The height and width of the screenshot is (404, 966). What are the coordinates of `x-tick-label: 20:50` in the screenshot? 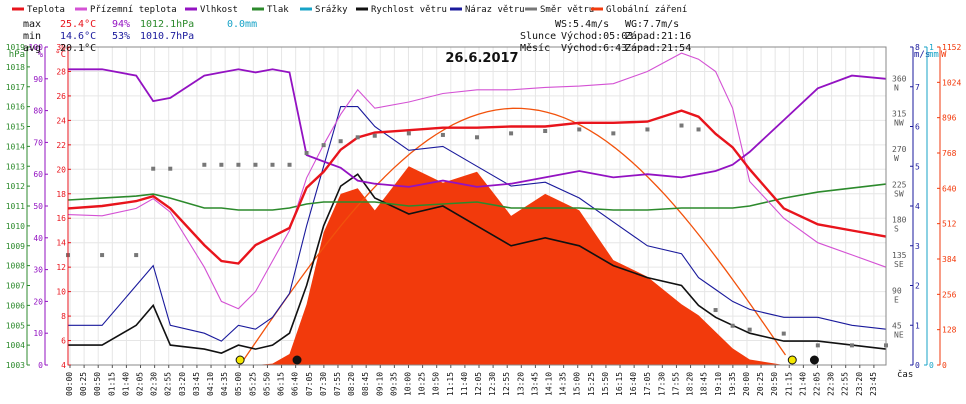 It's located at (774, 384).